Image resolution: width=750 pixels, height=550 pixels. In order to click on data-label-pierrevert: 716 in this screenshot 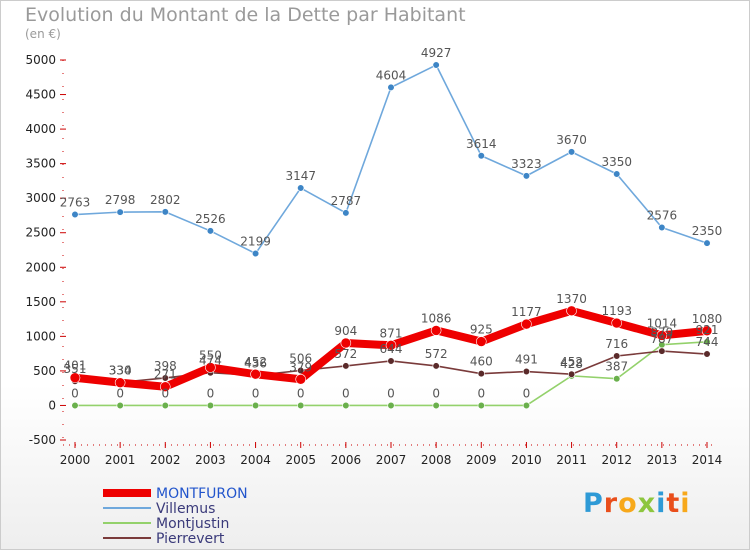, I will do `click(616, 344)`.